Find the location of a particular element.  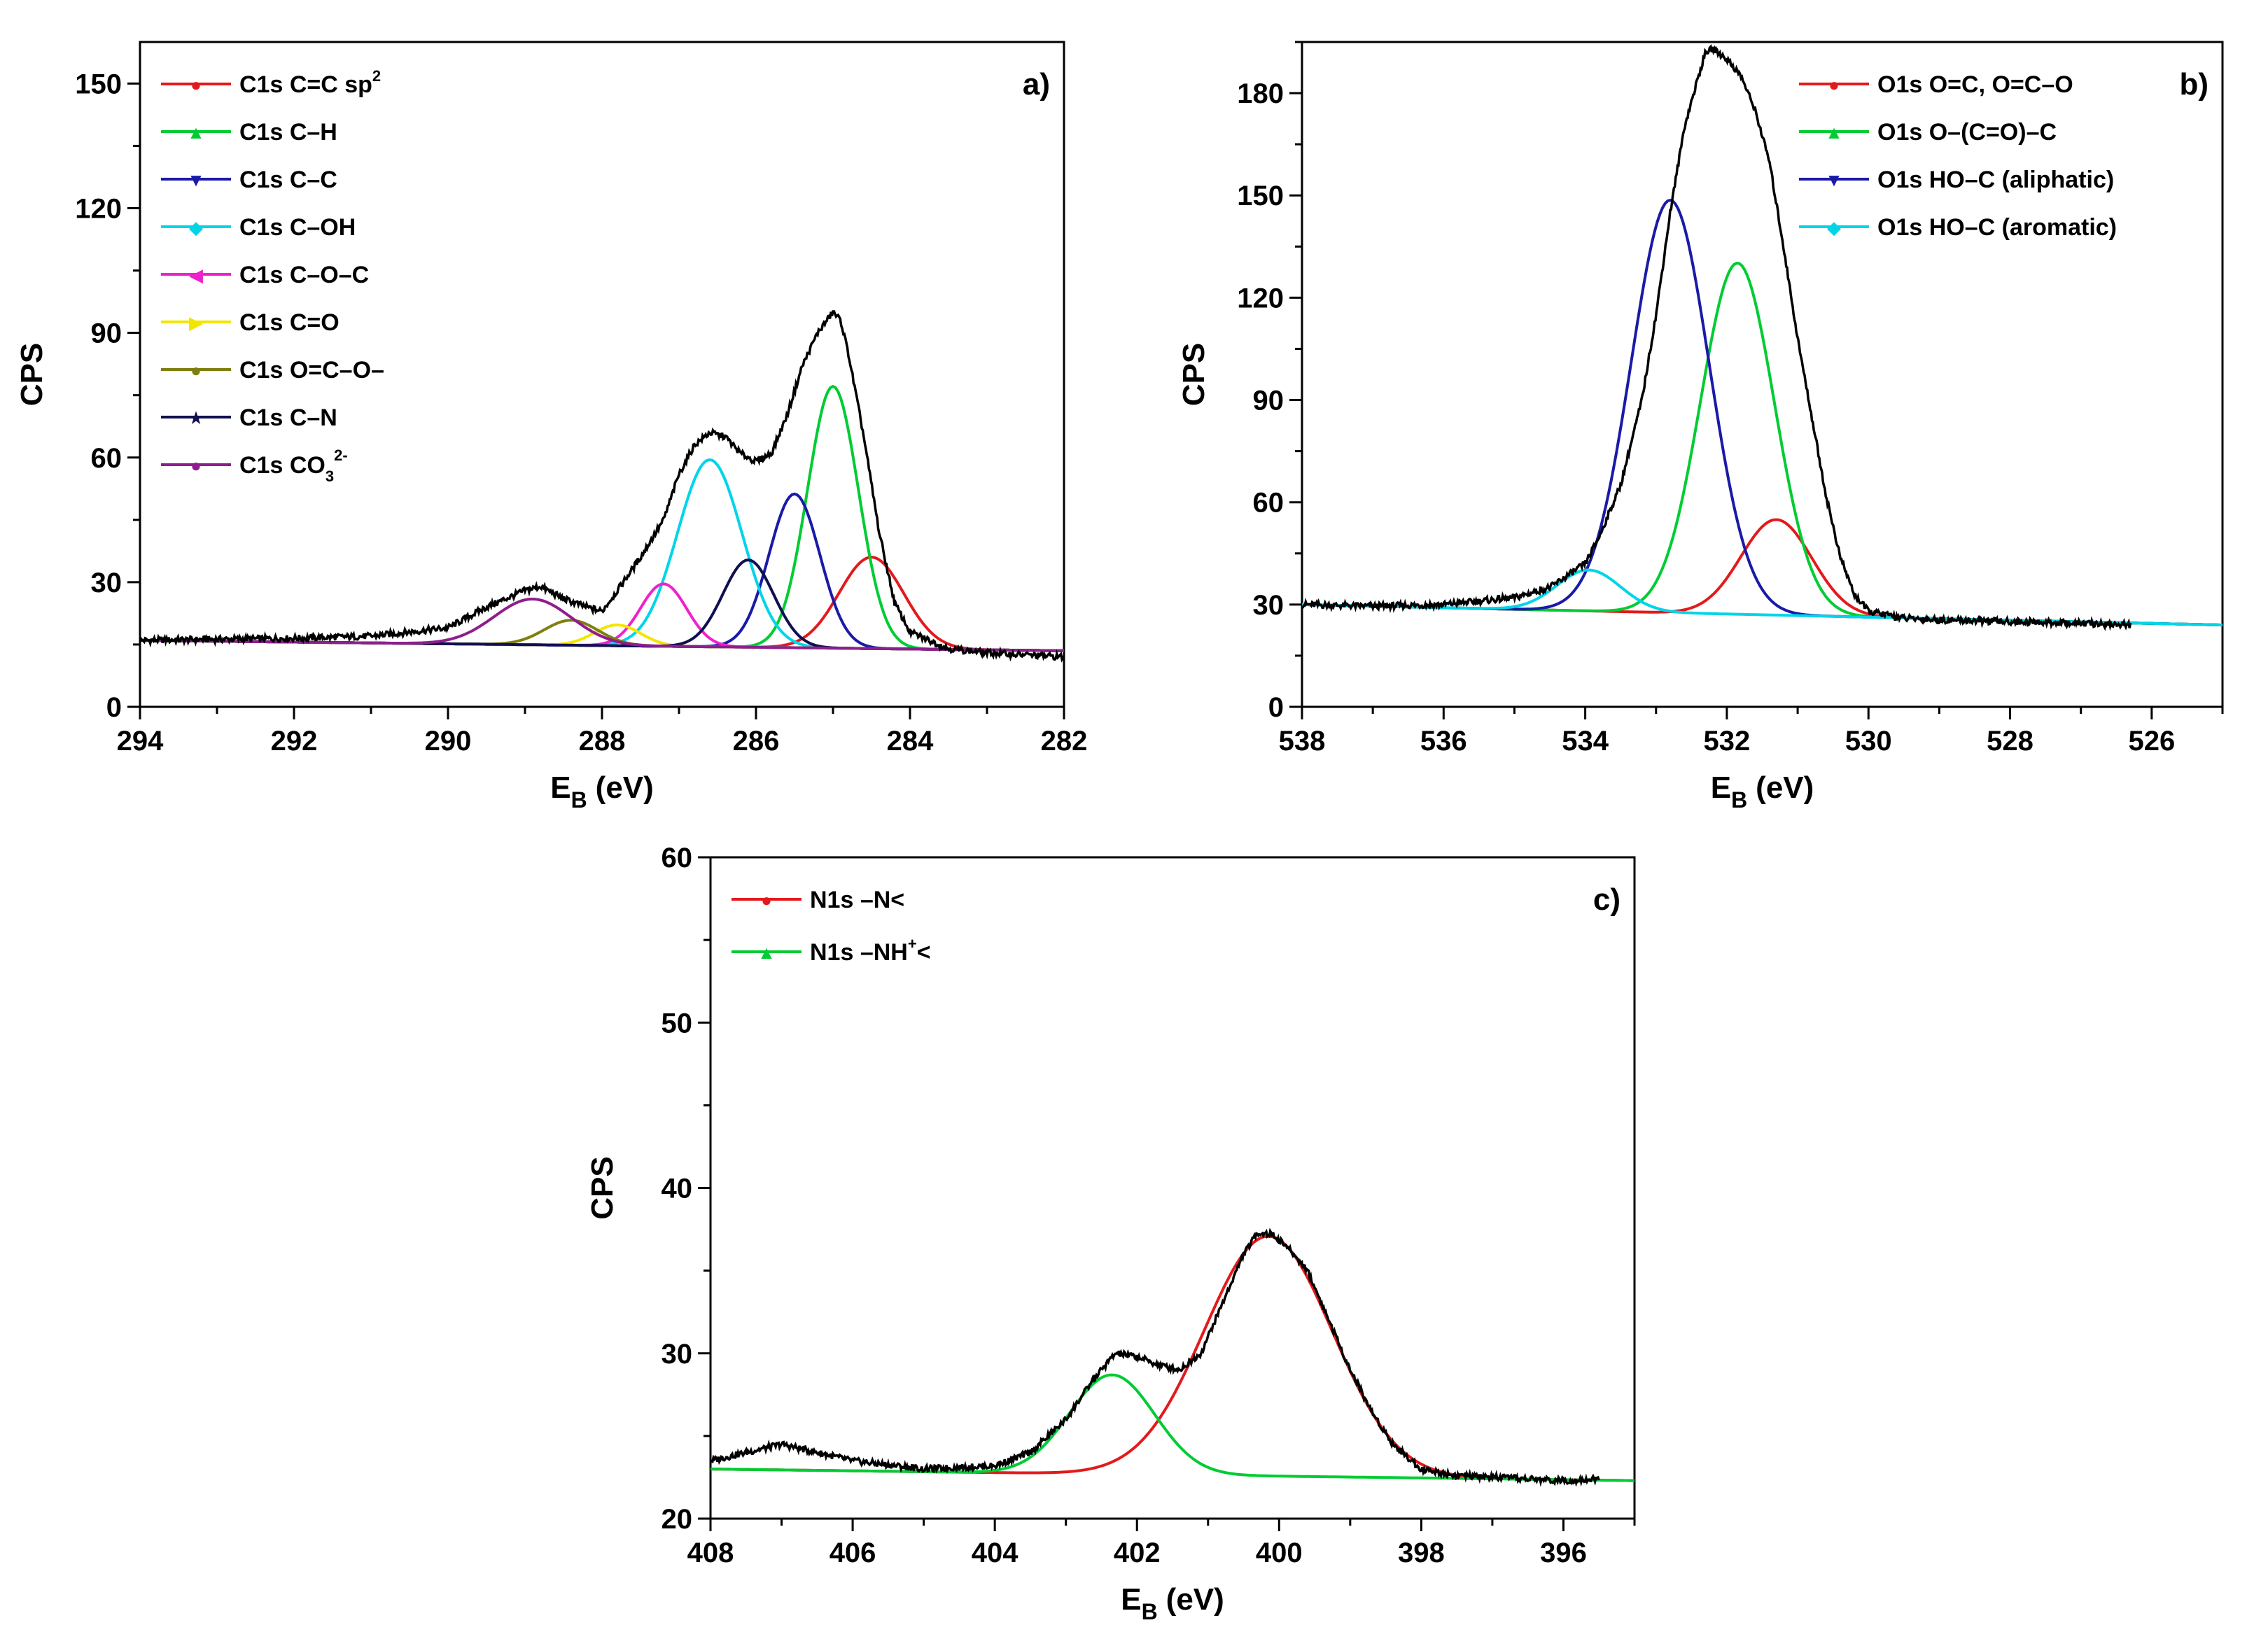

legend-entry-2: ▼ O1s HO–C (aliphatic) is located at coordinates (1956, 180).